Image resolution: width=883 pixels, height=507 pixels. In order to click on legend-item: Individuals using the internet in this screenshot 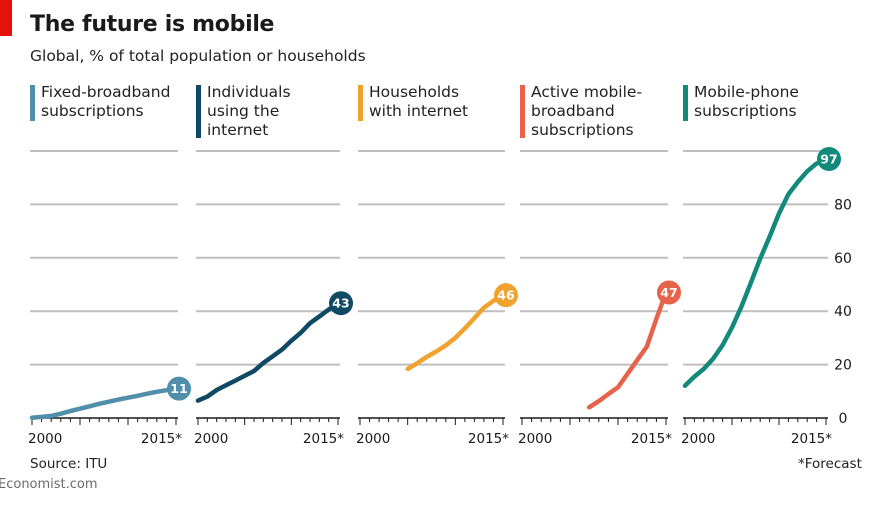, I will do `click(271, 113)`.